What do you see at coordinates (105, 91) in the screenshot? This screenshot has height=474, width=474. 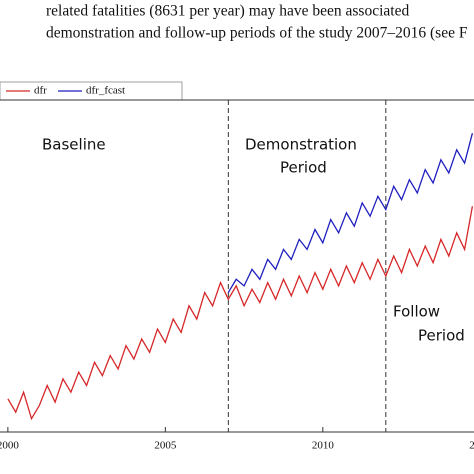 I see `legend-label: dfr_fcast` at bounding box center [105, 91].